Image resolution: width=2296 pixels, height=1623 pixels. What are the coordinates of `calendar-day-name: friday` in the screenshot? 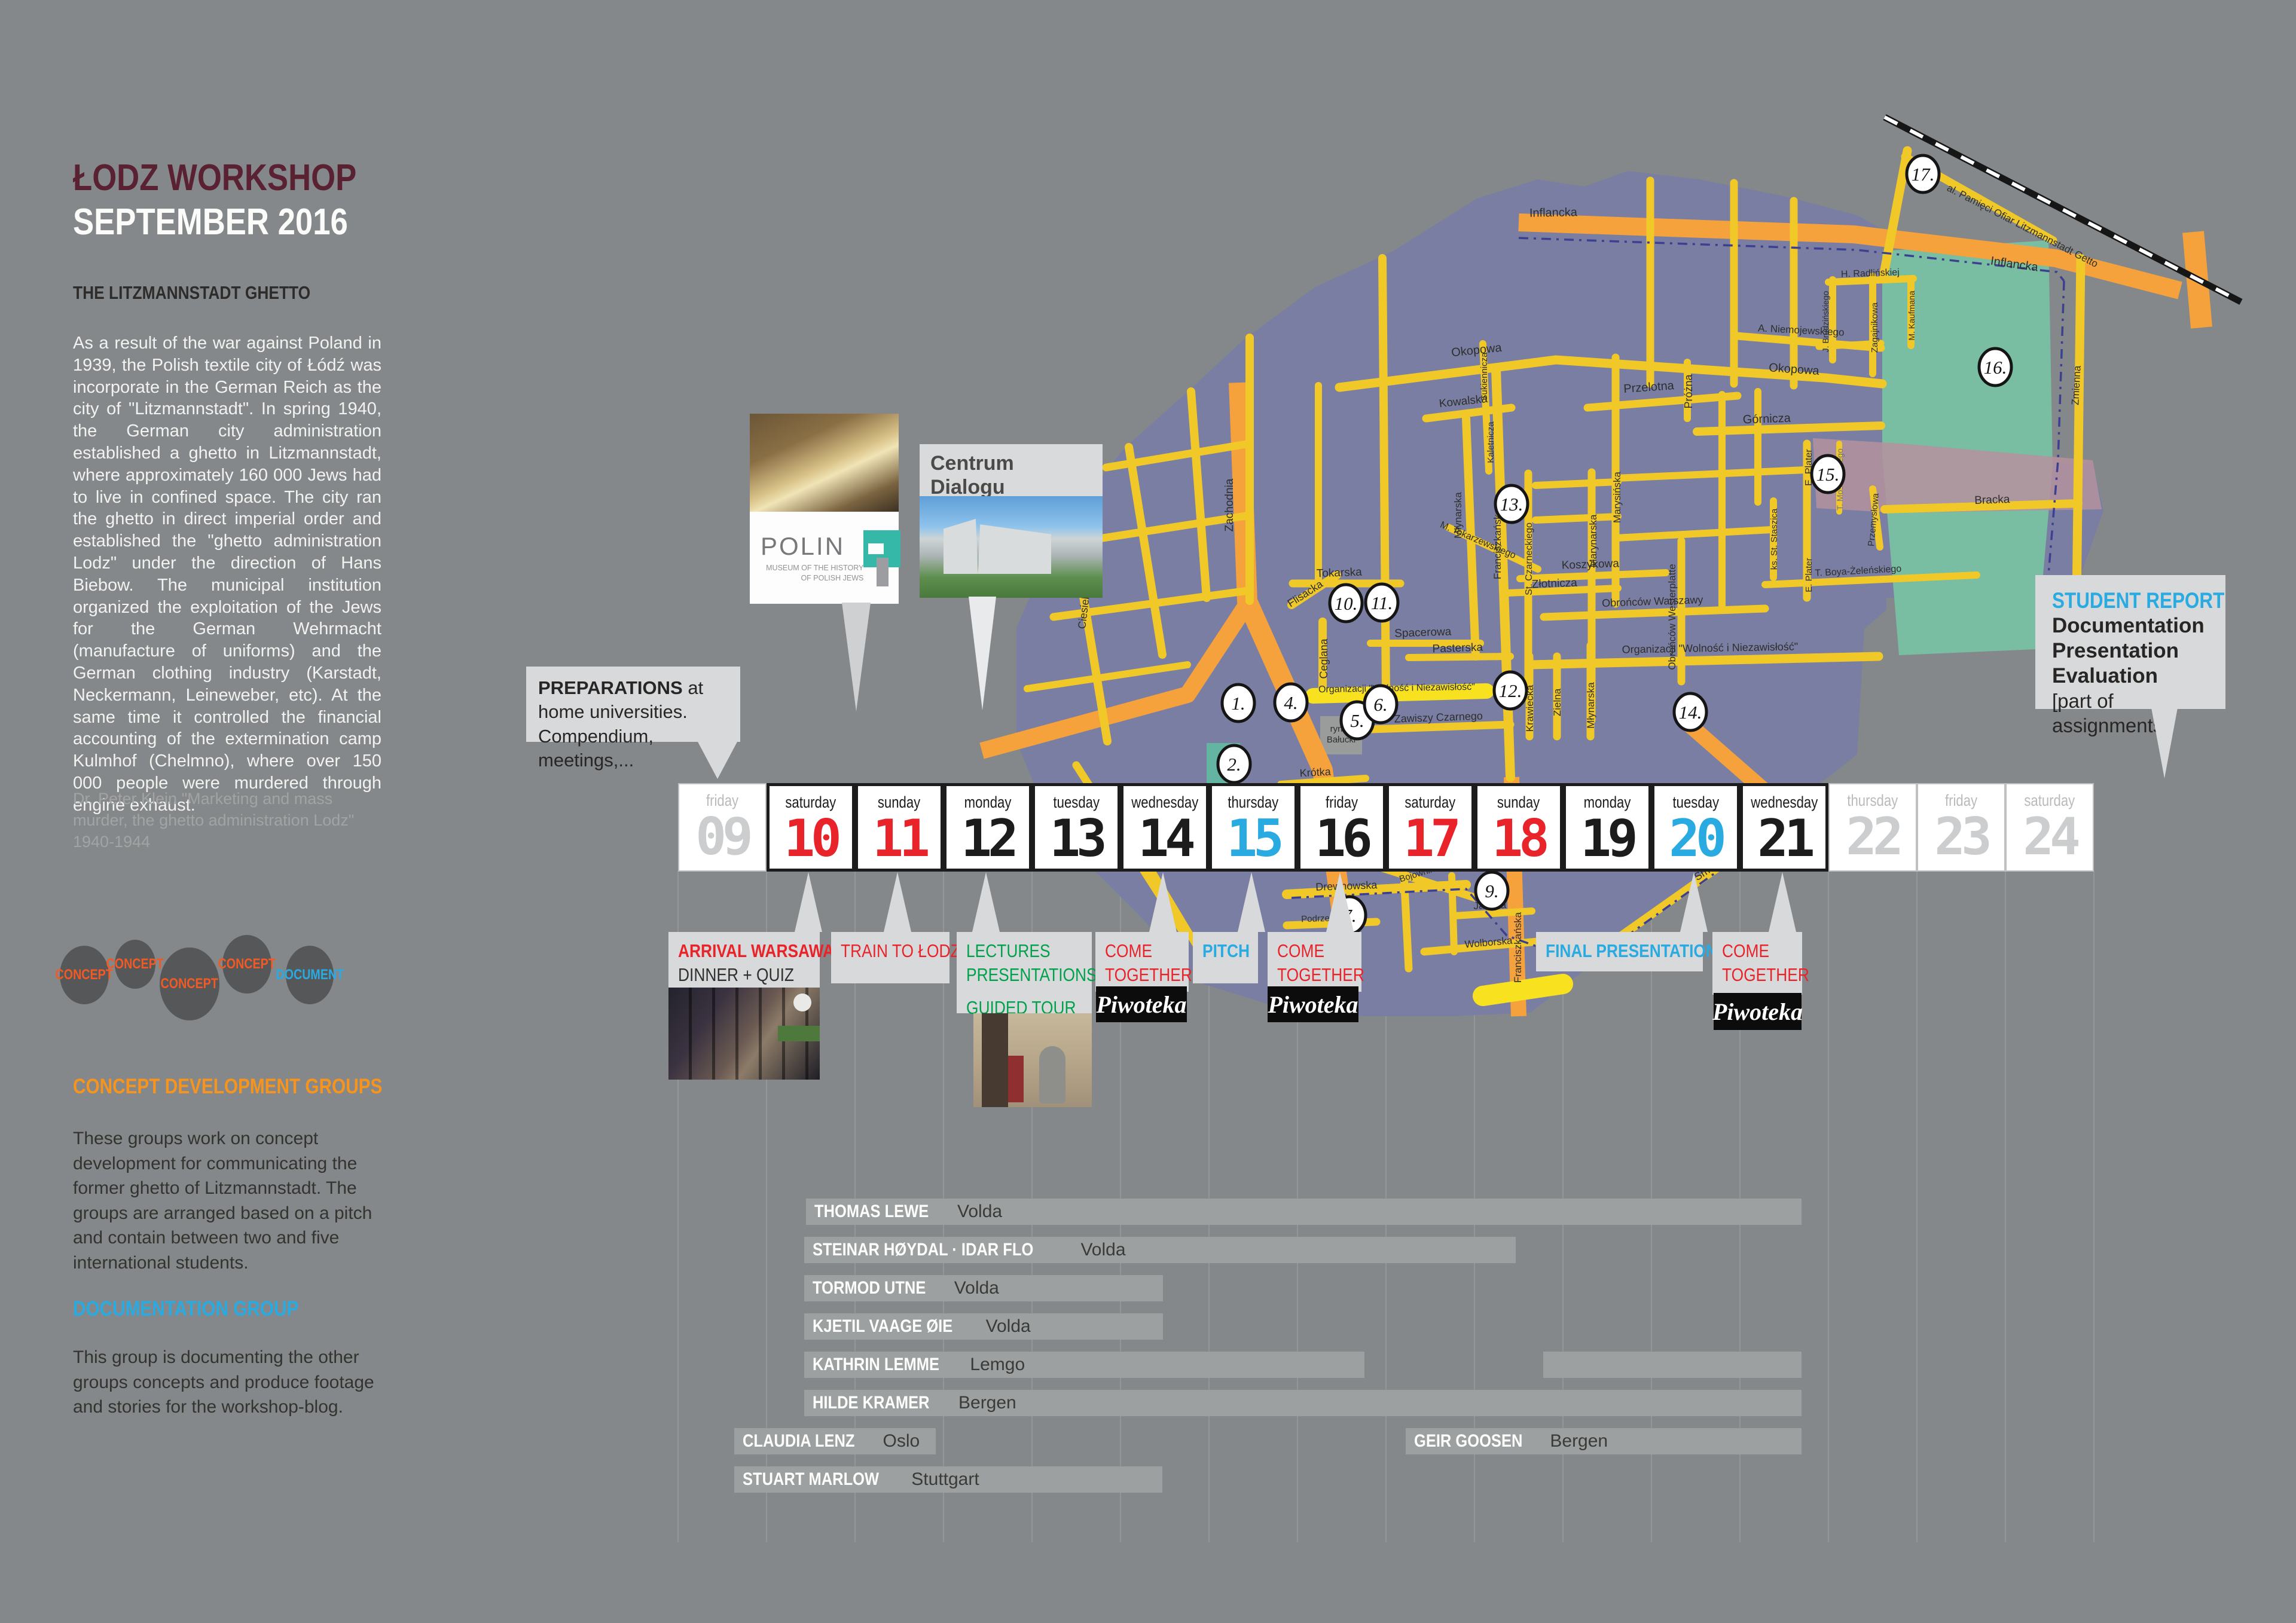 It's located at (1341, 802).